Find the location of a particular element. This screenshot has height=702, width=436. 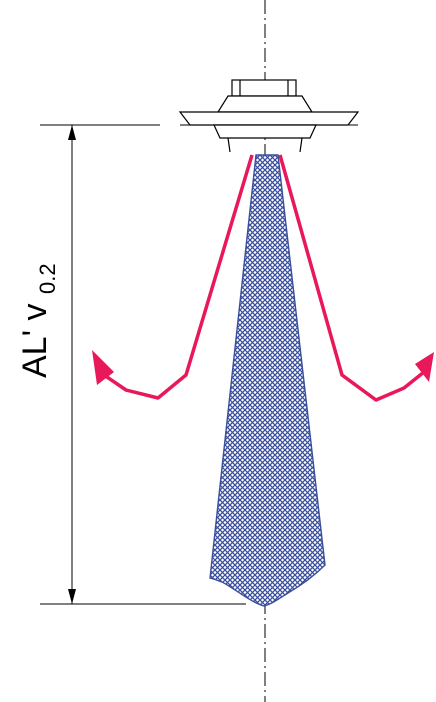

dimension-label: AL' v 0.2 is located at coordinates (38, 320).